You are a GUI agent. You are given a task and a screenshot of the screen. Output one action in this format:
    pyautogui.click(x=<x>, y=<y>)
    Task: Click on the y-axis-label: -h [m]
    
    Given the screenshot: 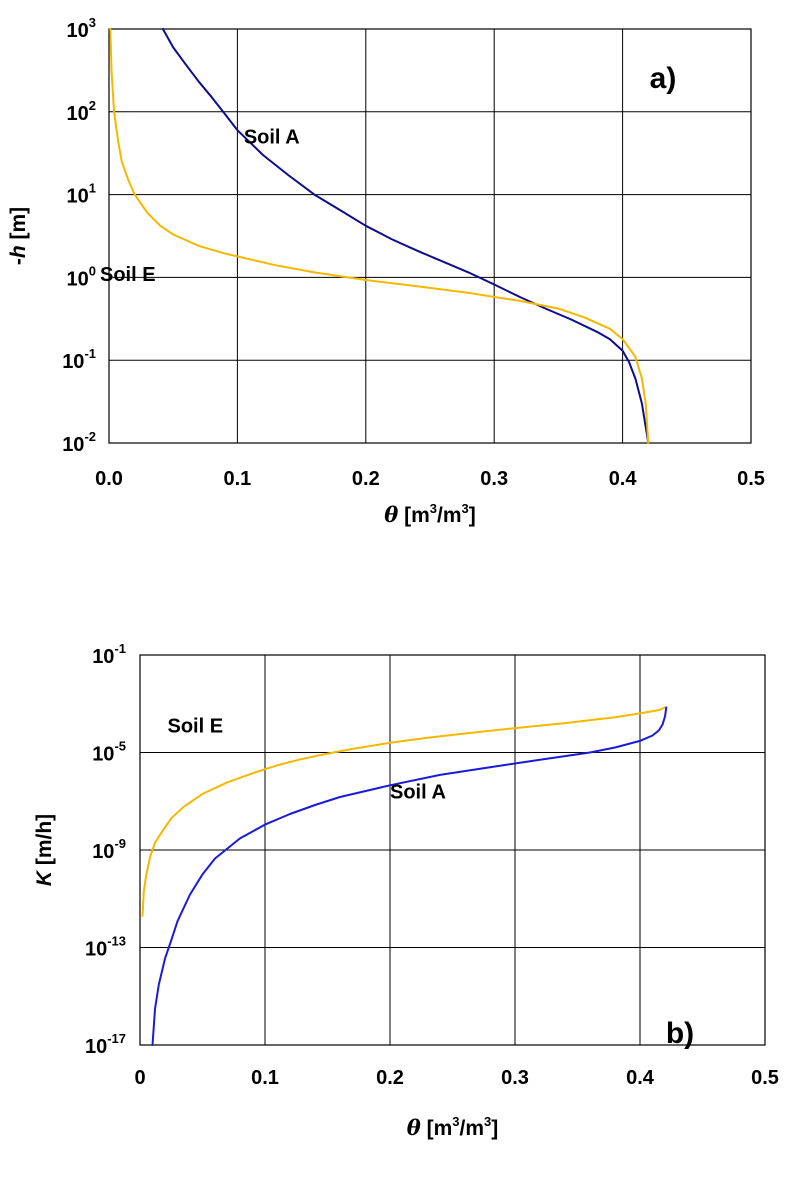 What is the action you would take?
    pyautogui.click(x=18, y=236)
    